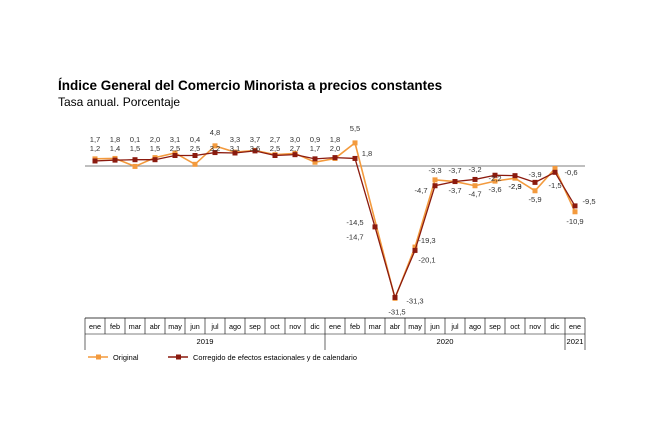 The width and height of the screenshot is (650, 430). Describe the element at coordinates (195, 148) in the screenshot. I see `data-label-corrected-5: 2,5` at that location.